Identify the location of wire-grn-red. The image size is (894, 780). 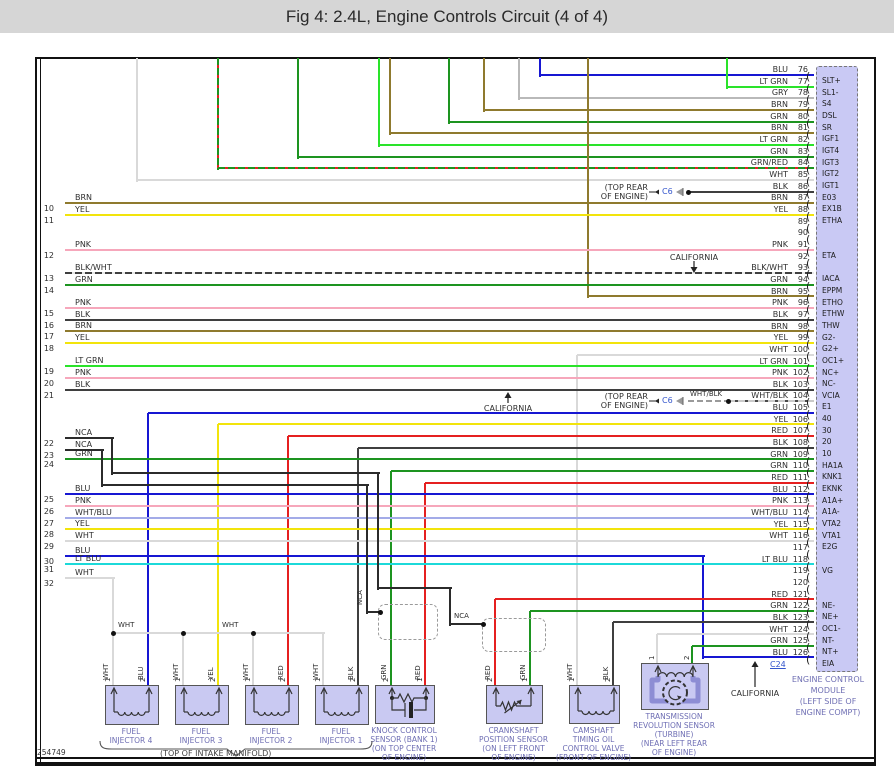
(516, 168).